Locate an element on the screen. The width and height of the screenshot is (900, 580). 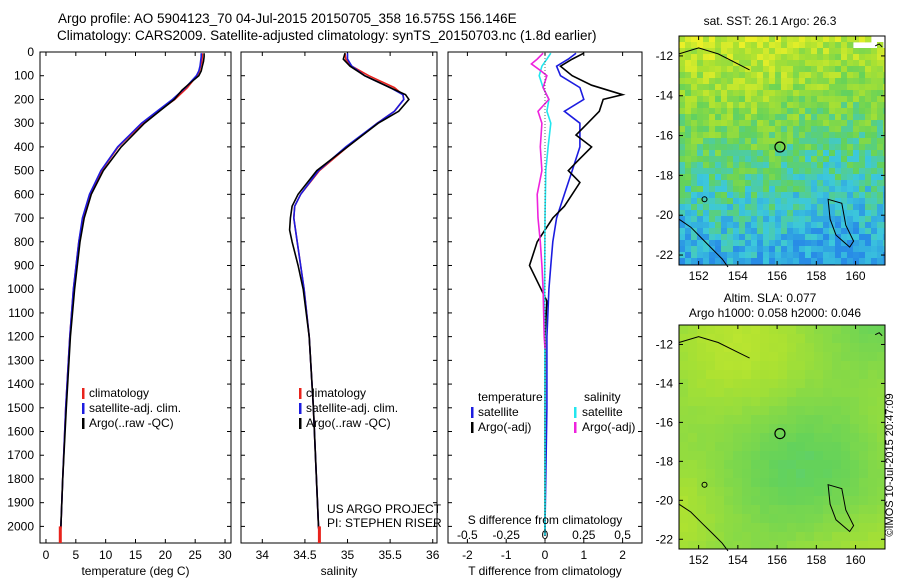
sla_map-frame is located at coordinates (782, 437).